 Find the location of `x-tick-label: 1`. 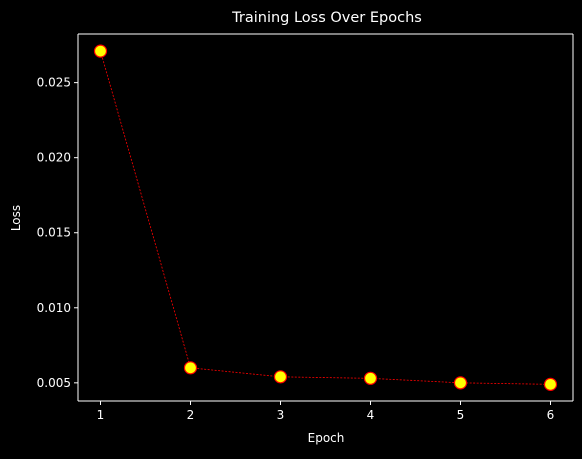

x-tick-label: 1 is located at coordinates (101, 415).